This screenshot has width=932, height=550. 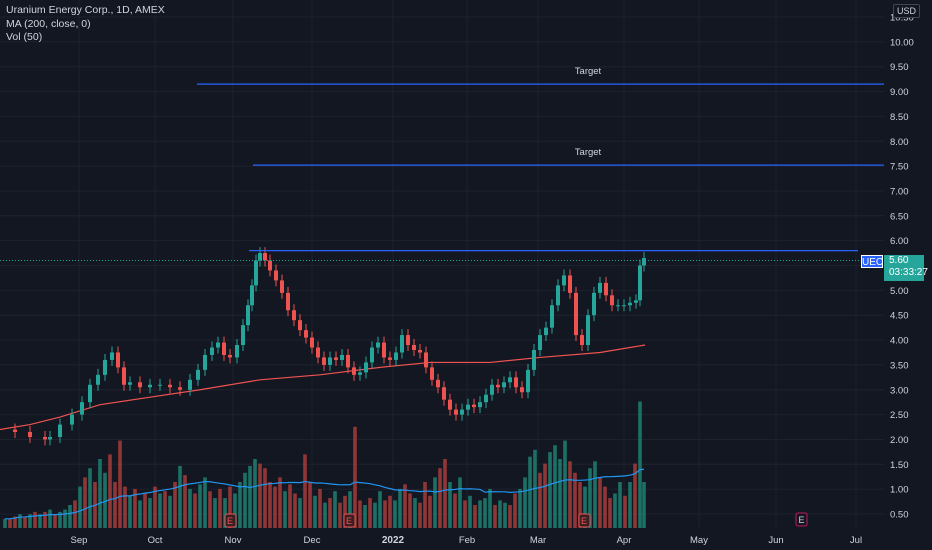 I want to click on y-tick-label: 3.00, so click(x=899, y=390).